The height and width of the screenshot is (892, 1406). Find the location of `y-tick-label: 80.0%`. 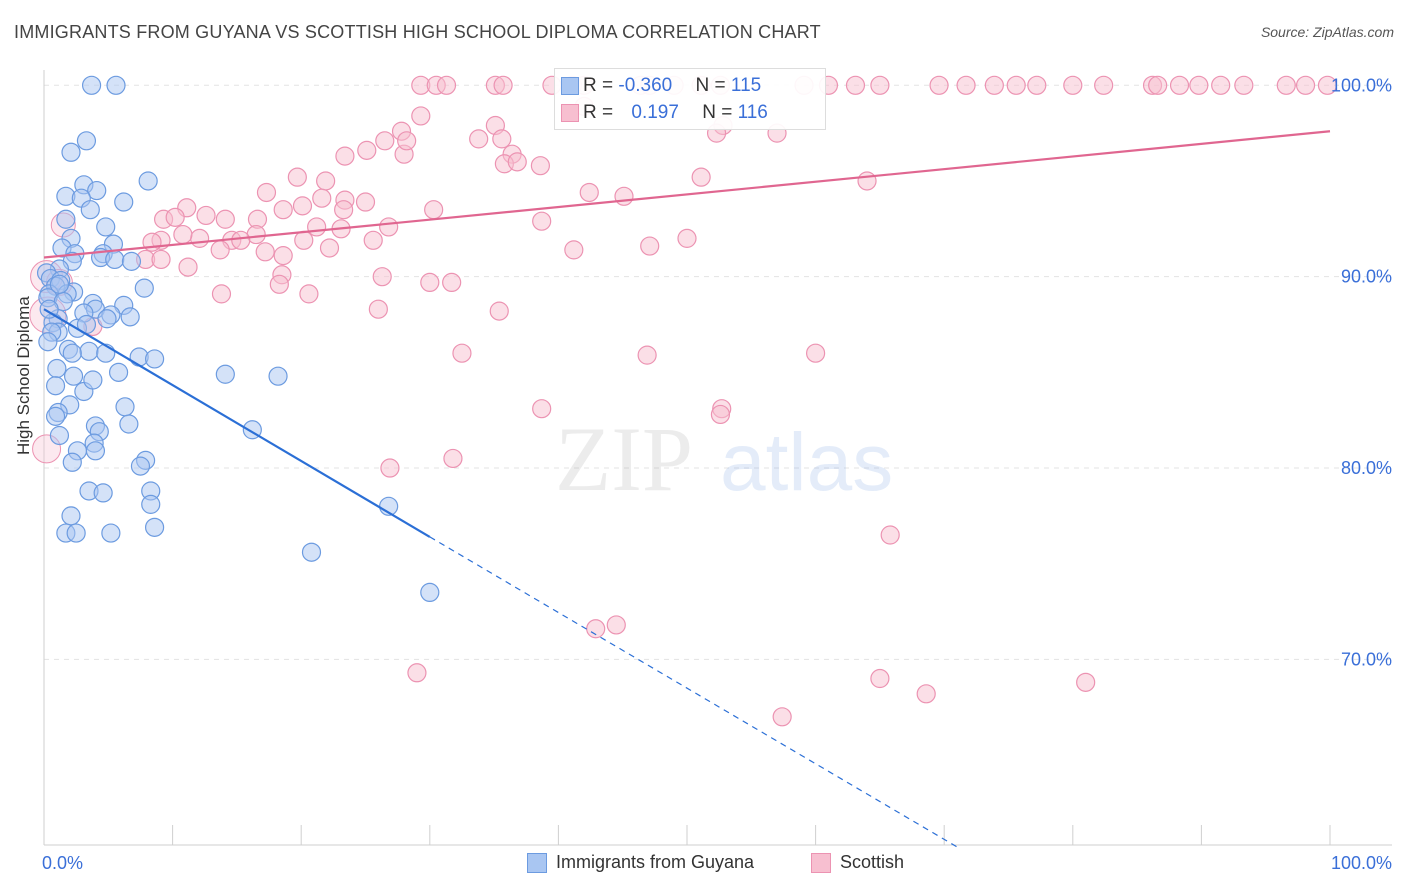

y-tick-label: 80.0% is located at coordinates (1366, 468).